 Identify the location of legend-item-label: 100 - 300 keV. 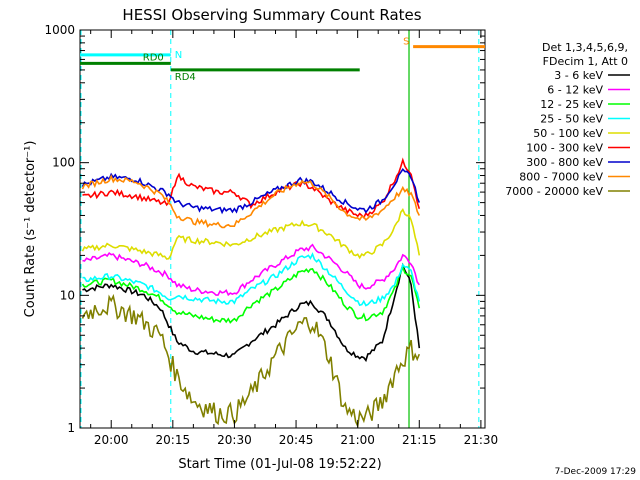
(564, 148).